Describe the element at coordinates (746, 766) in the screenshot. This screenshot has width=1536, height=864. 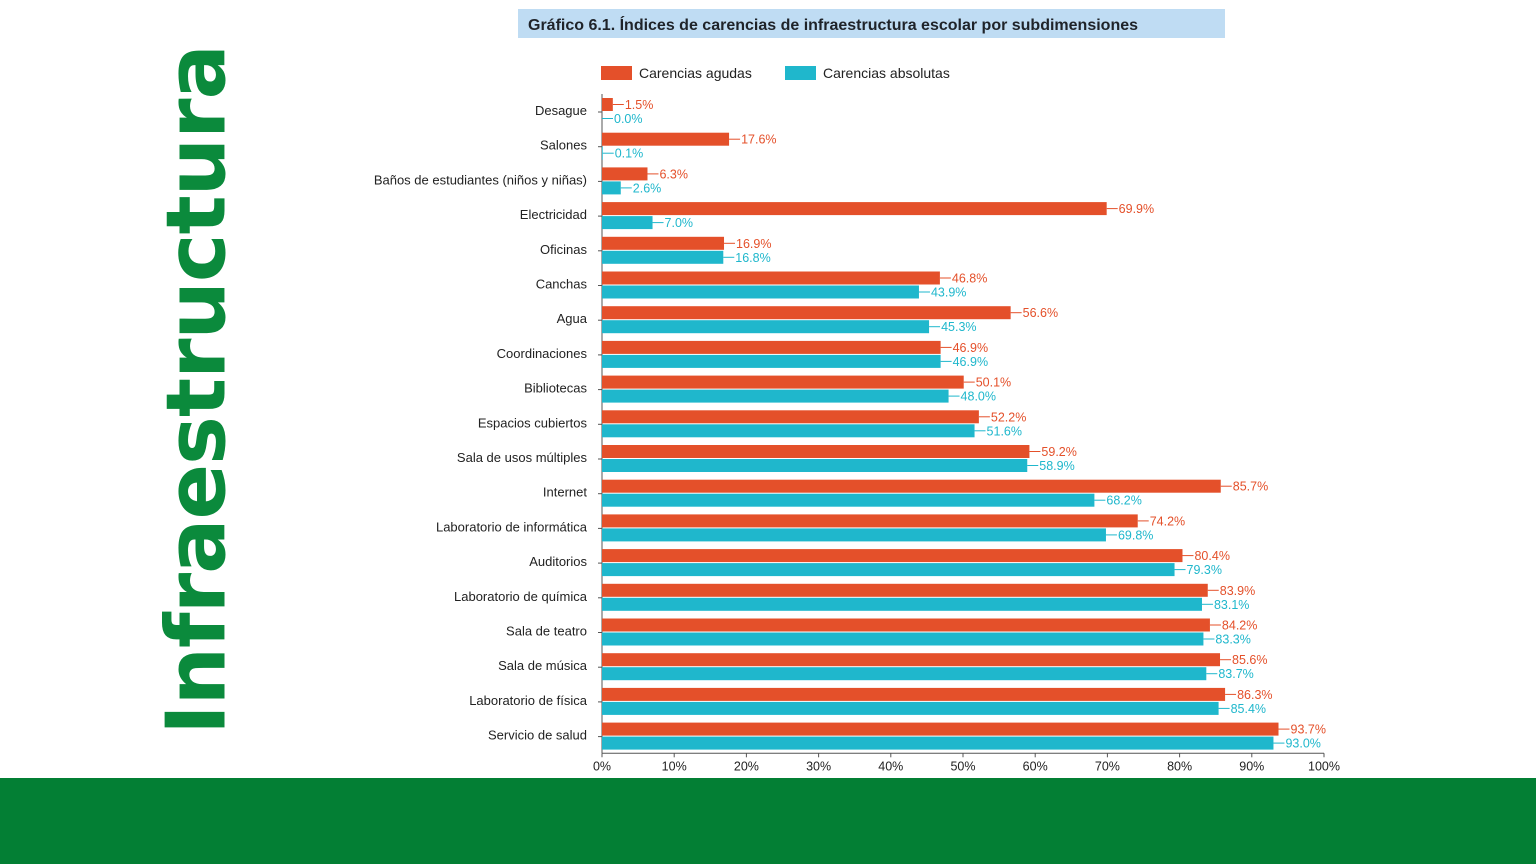
I see `x-tick-label: 20%` at that location.